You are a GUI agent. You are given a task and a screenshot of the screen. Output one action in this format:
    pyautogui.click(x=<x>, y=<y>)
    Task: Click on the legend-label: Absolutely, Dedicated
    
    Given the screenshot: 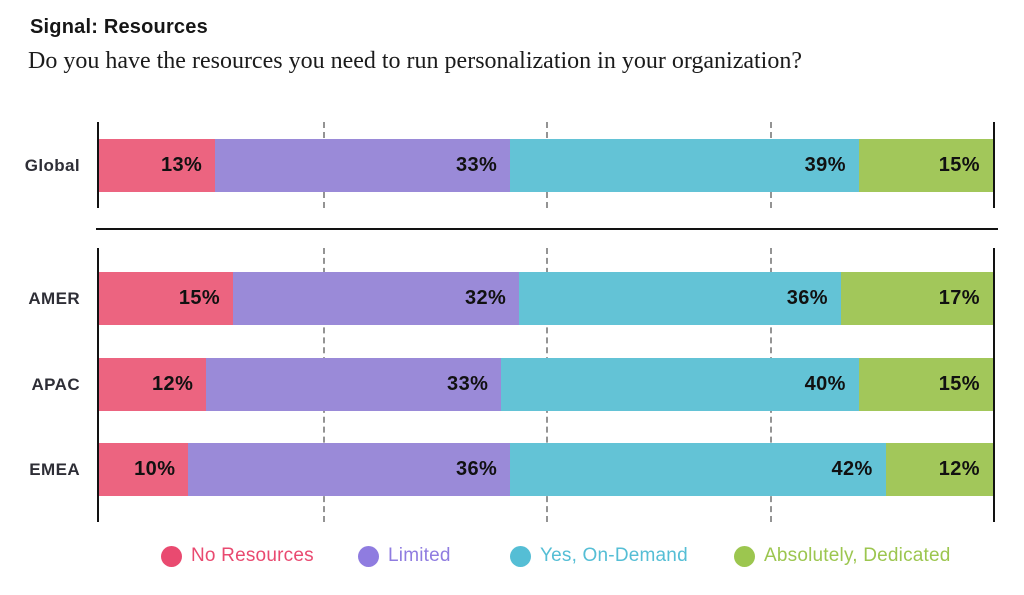 What is the action you would take?
    pyautogui.click(x=857, y=555)
    